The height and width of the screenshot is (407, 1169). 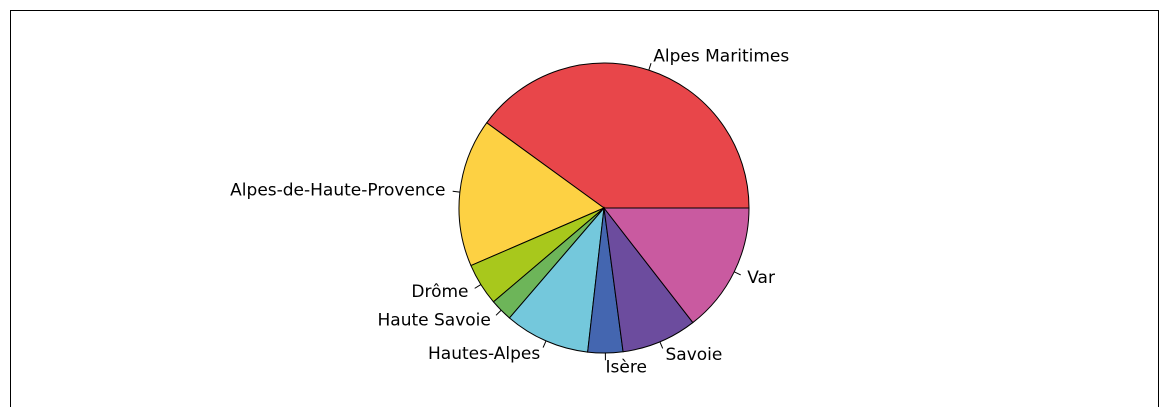 What do you see at coordinates (761, 278) in the screenshot?
I see `slice-label: Var` at bounding box center [761, 278].